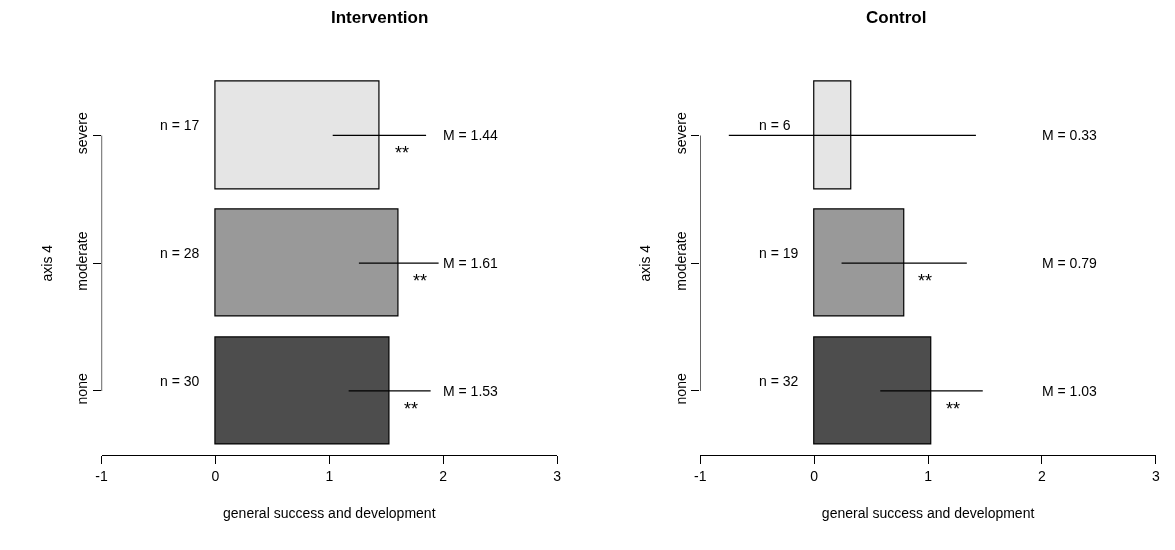 The width and height of the screenshot is (1175, 550). I want to click on text: n = 6, so click(775, 125).